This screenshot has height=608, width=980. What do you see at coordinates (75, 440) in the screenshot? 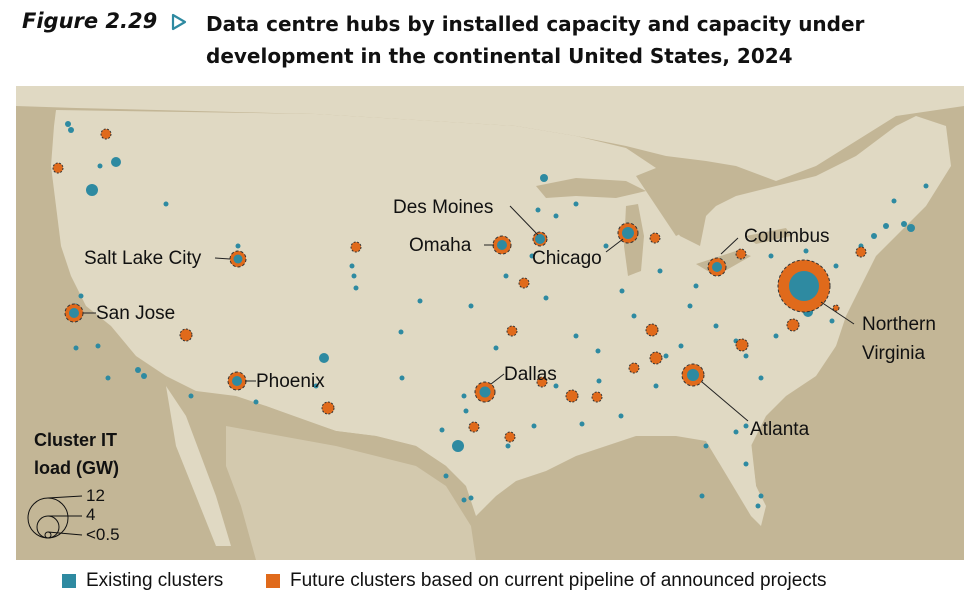
I see `size-legend-title-line-1: Cluster IT` at bounding box center [75, 440].